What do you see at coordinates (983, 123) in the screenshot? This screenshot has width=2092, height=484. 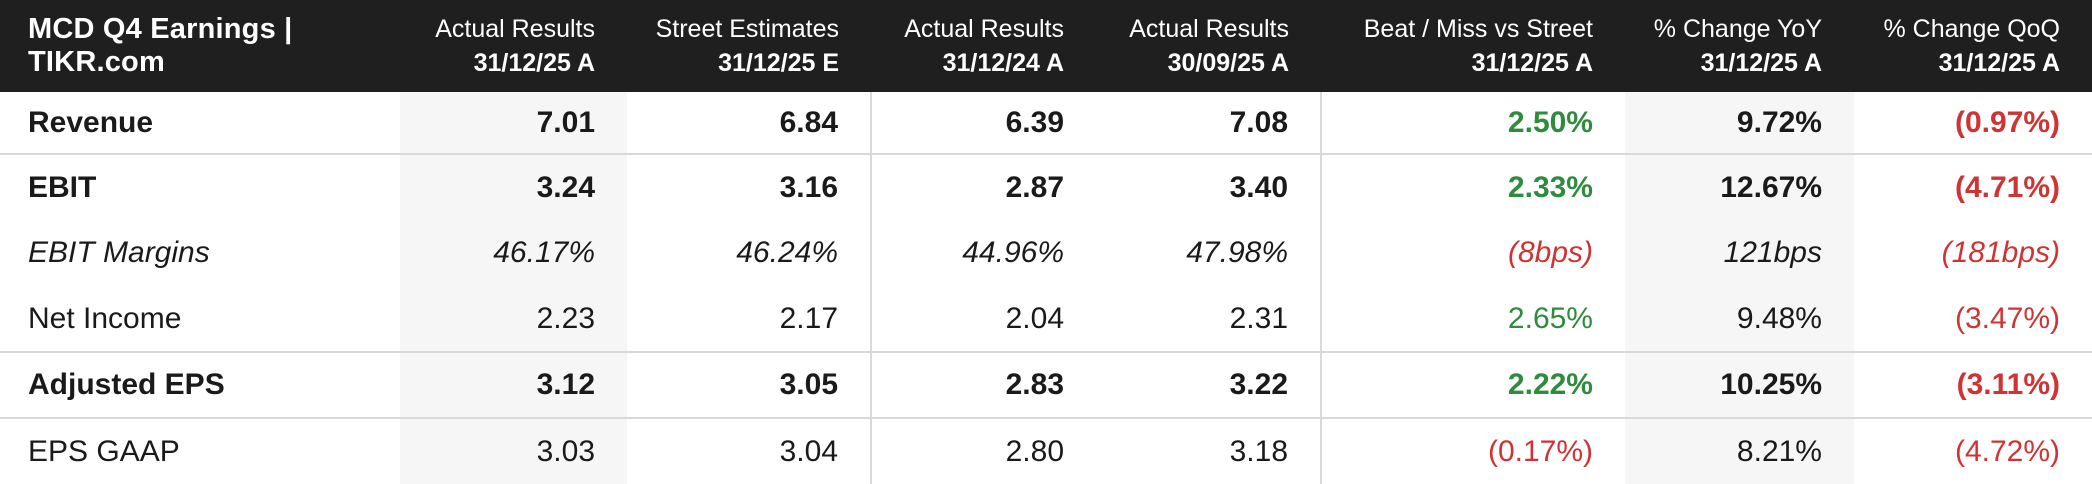 I see `table-cell: 6.39` at bounding box center [983, 123].